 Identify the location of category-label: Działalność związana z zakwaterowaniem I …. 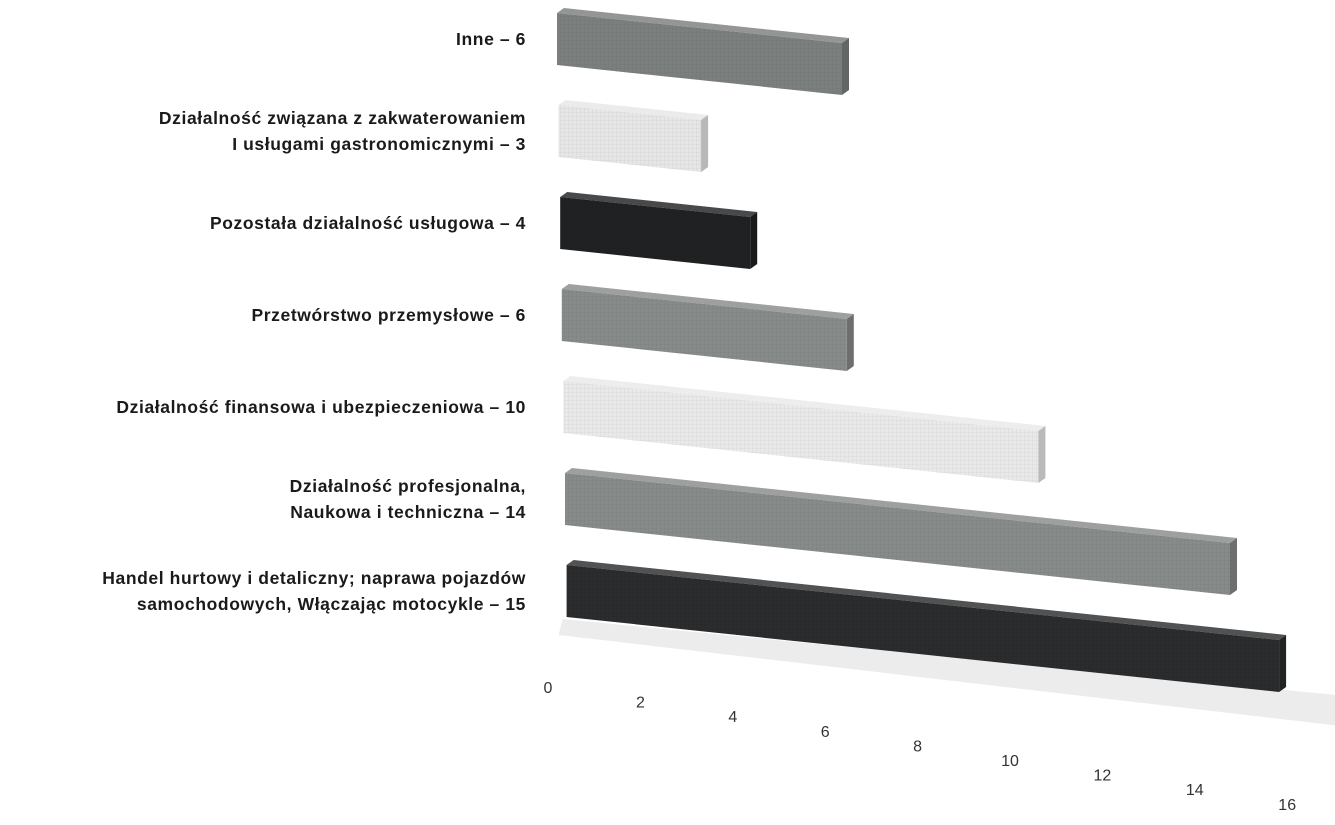
(342, 131).